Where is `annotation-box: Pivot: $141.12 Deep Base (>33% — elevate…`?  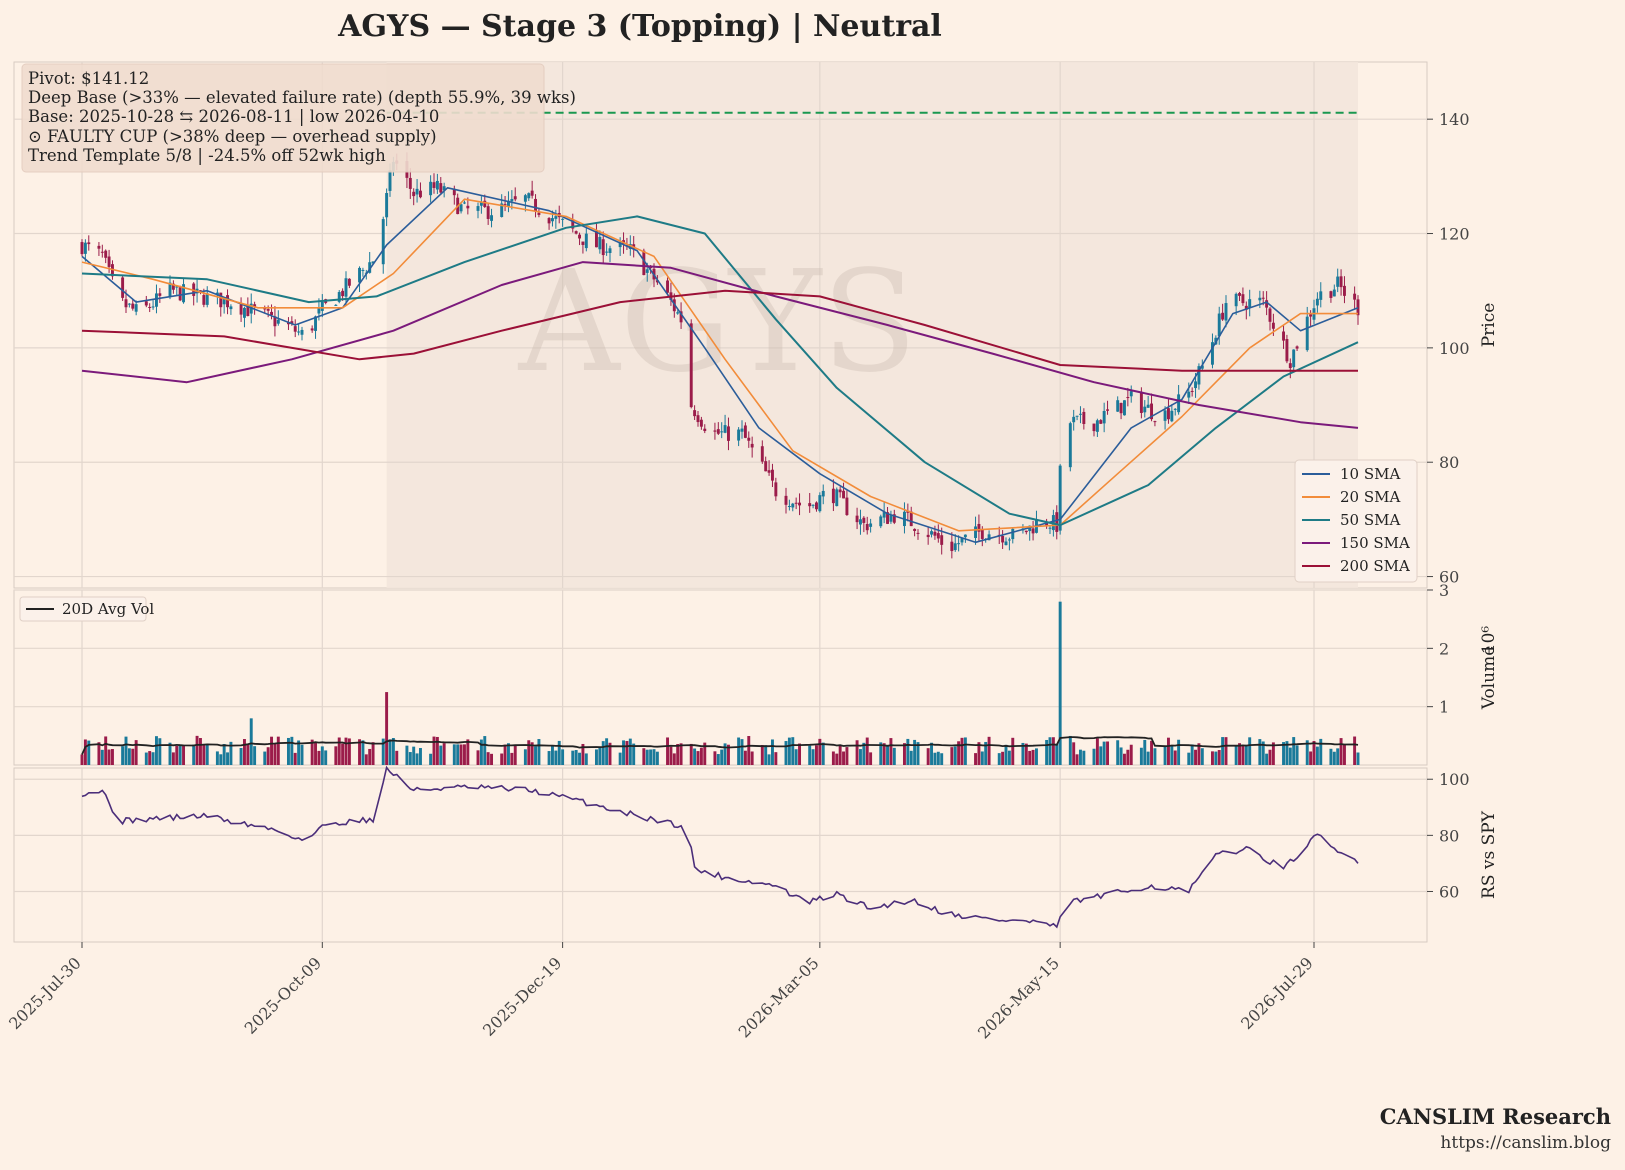
annotation-box: Pivot: $141.12 Deep Base (>33% — elevate… is located at coordinates (298, 118).